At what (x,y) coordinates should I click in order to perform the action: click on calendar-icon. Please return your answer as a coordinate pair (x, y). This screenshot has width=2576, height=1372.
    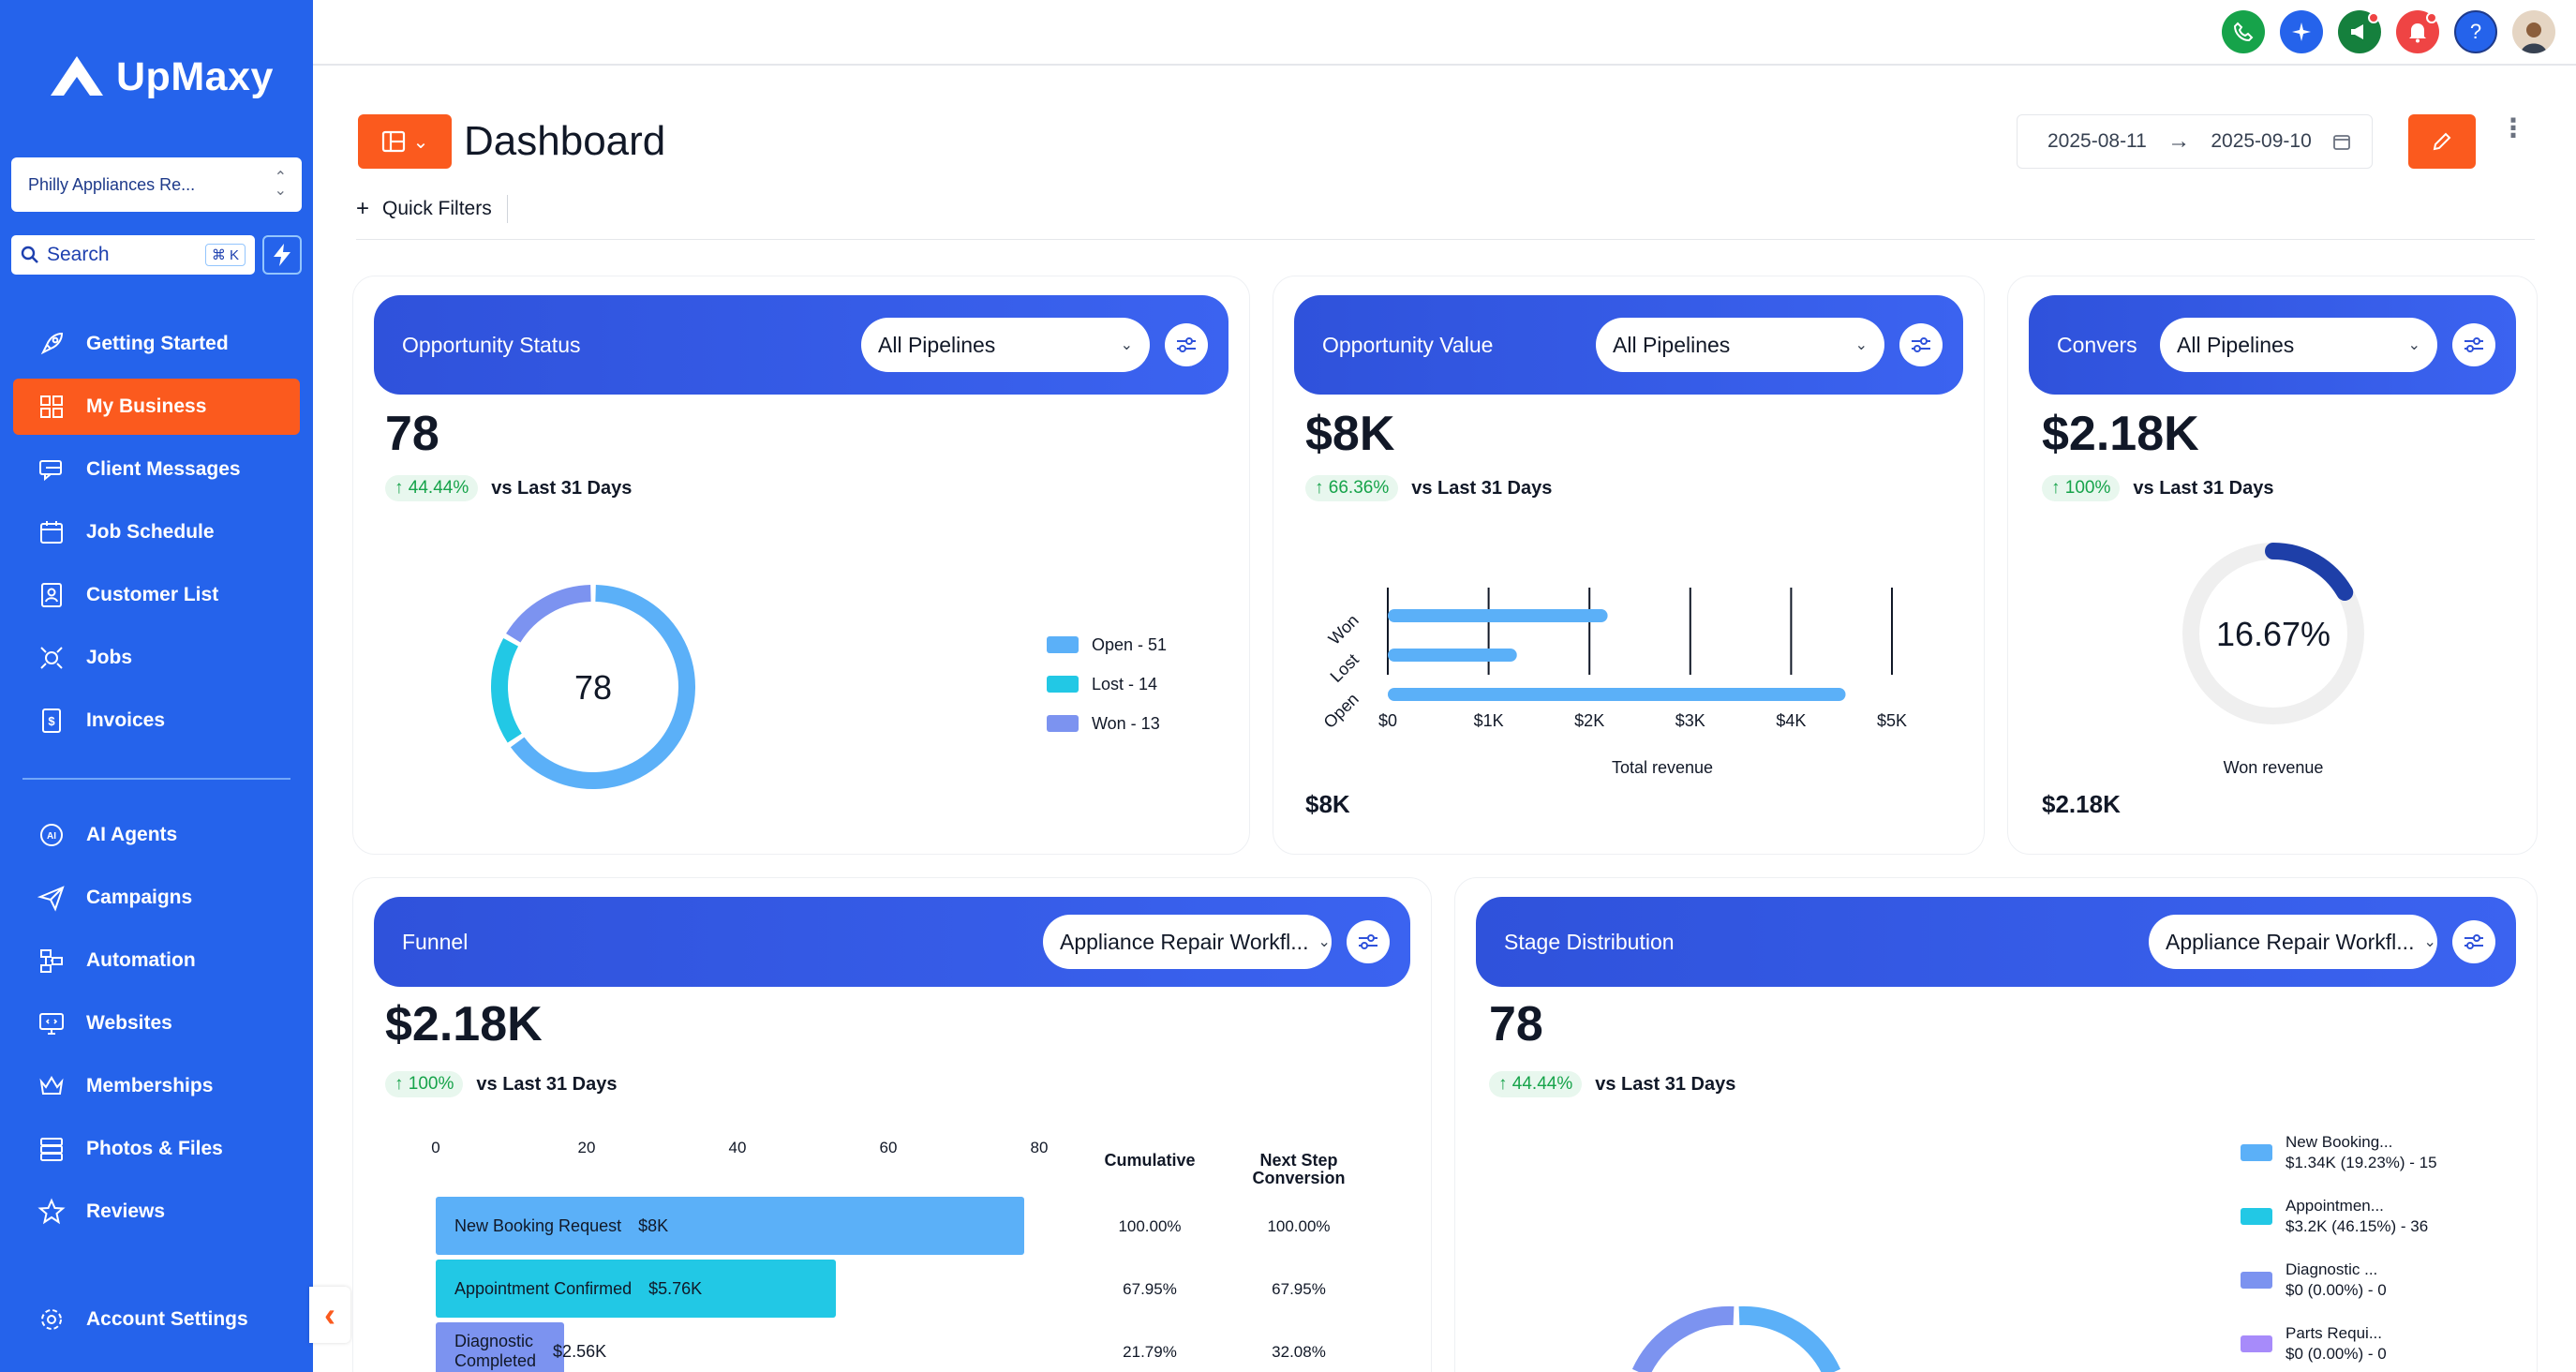
    Looking at the image, I should click on (2341, 142).